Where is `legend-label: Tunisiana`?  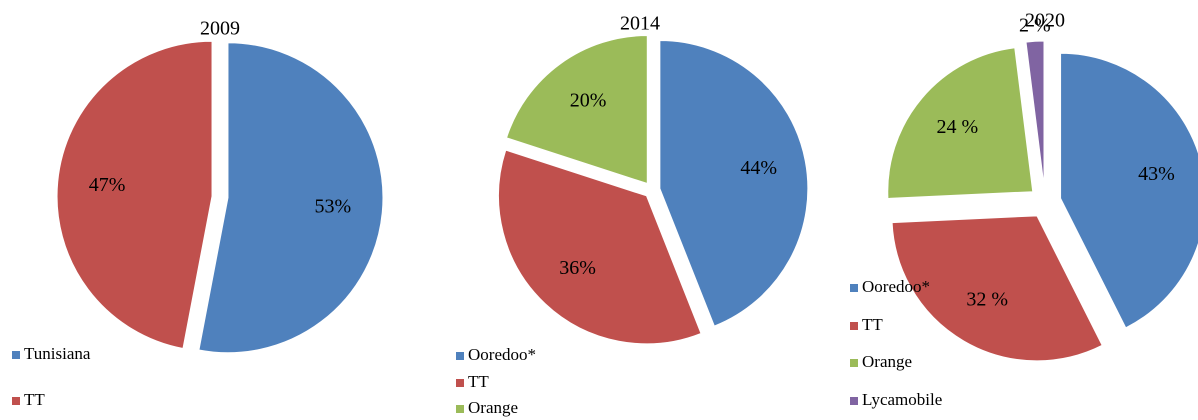 legend-label: Tunisiana is located at coordinates (57, 353).